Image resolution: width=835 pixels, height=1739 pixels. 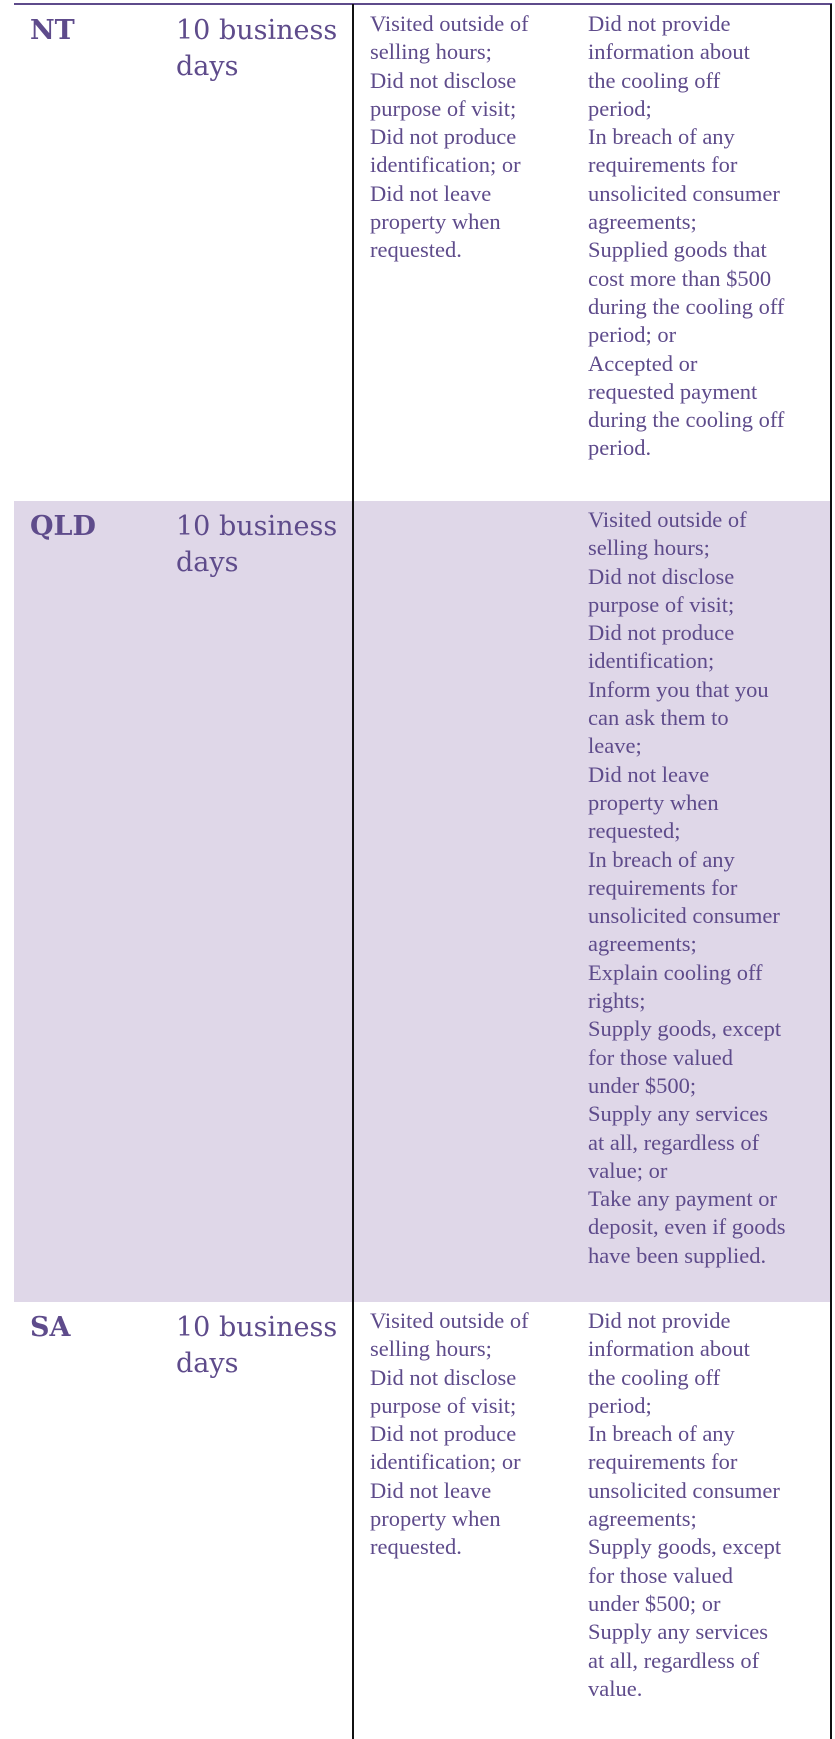 What do you see at coordinates (677, 1255) in the screenshot?
I see `cell-text-line: have been supplied.` at bounding box center [677, 1255].